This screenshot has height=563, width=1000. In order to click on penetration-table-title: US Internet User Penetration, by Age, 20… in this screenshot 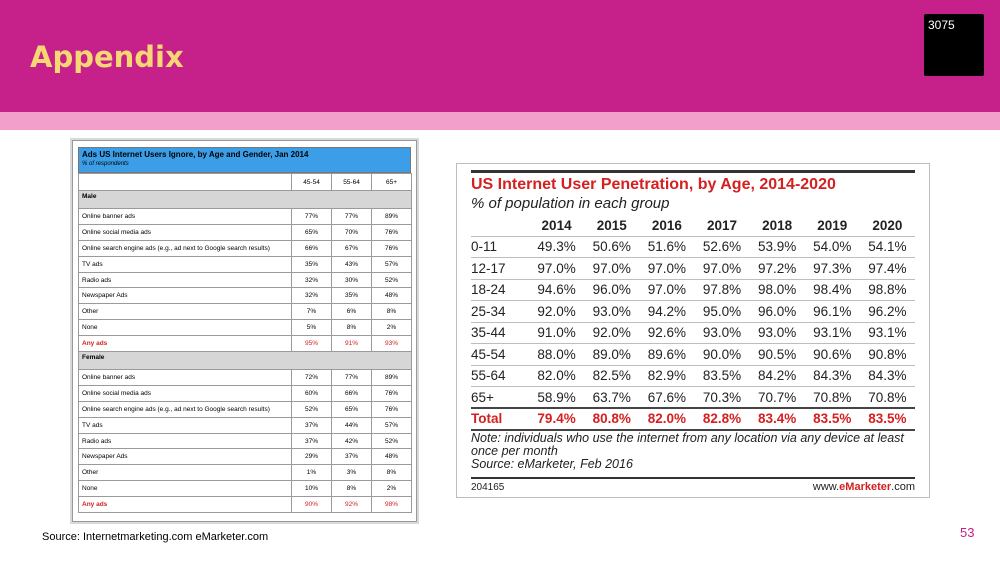, I will do `click(653, 184)`.